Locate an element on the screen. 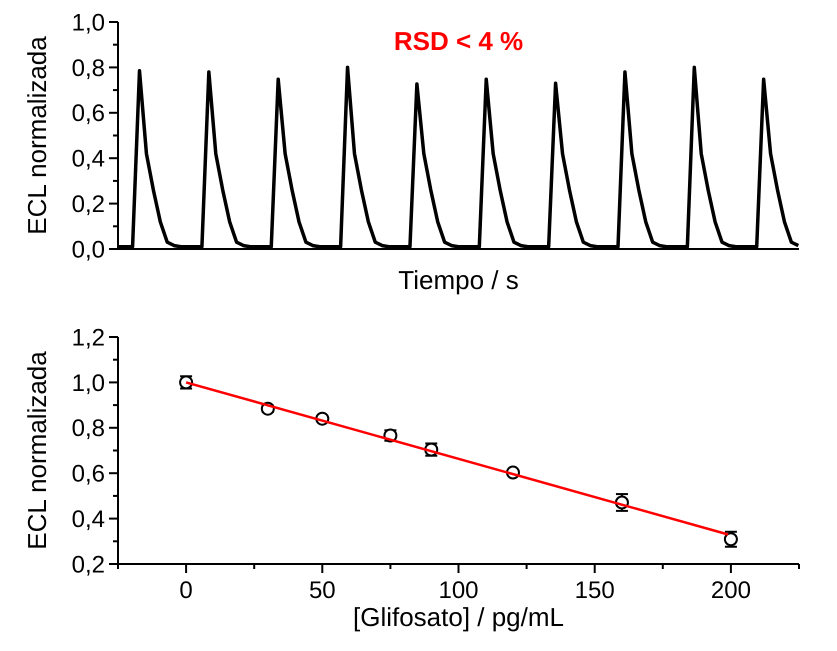  annotation: RSD < 4 % is located at coordinates (459, 41).